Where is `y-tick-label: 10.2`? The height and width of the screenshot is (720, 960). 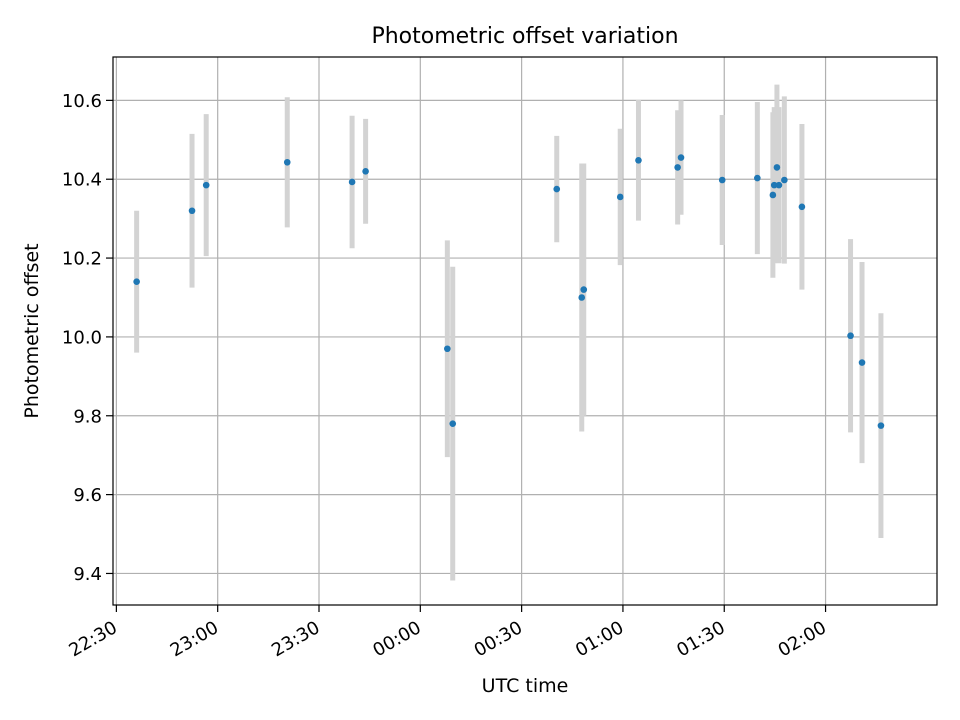
y-tick-label: 10.2 is located at coordinates (82, 259).